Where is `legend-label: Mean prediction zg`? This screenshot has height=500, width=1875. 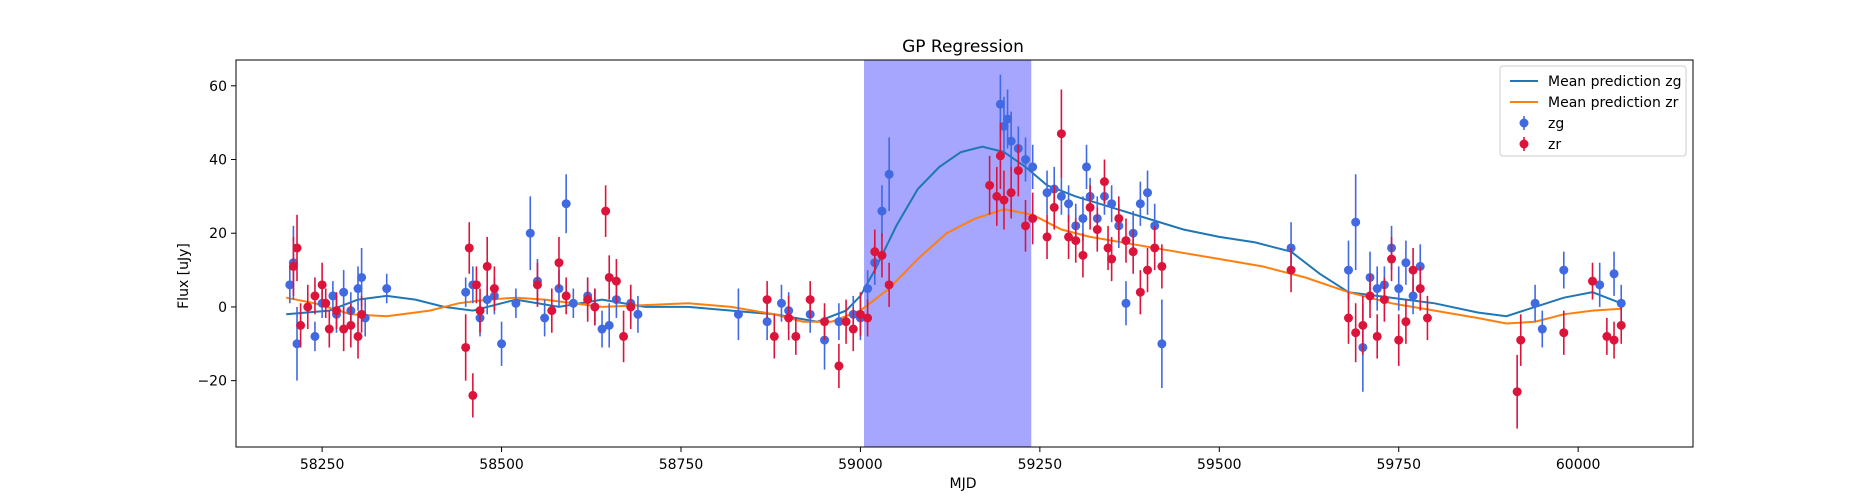
legend-label: Mean prediction zg is located at coordinates (1615, 82).